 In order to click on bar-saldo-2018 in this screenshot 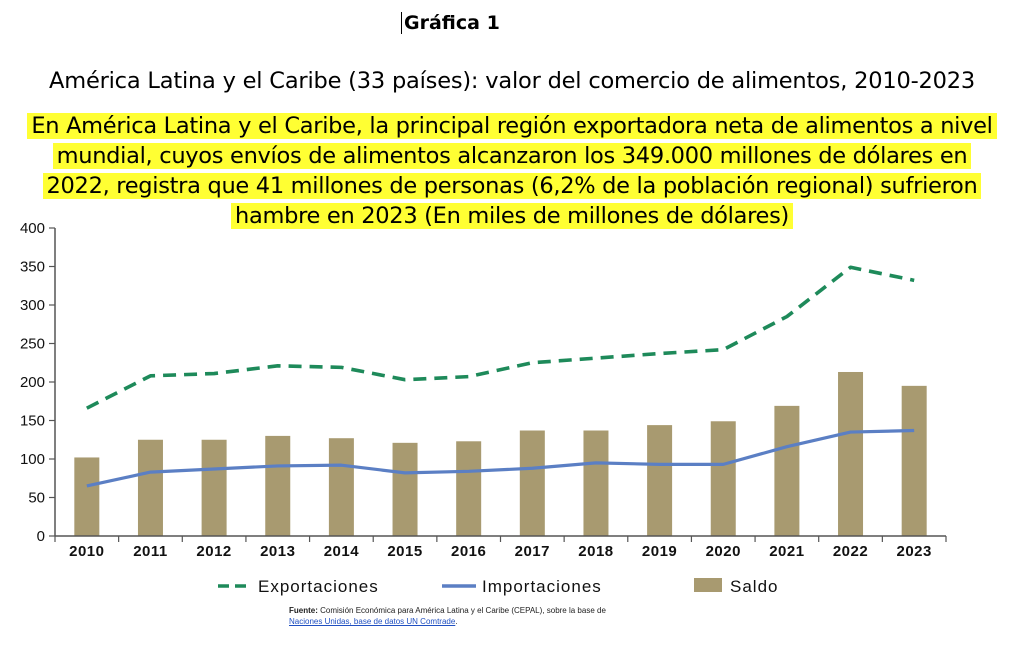, I will do `click(596, 483)`.